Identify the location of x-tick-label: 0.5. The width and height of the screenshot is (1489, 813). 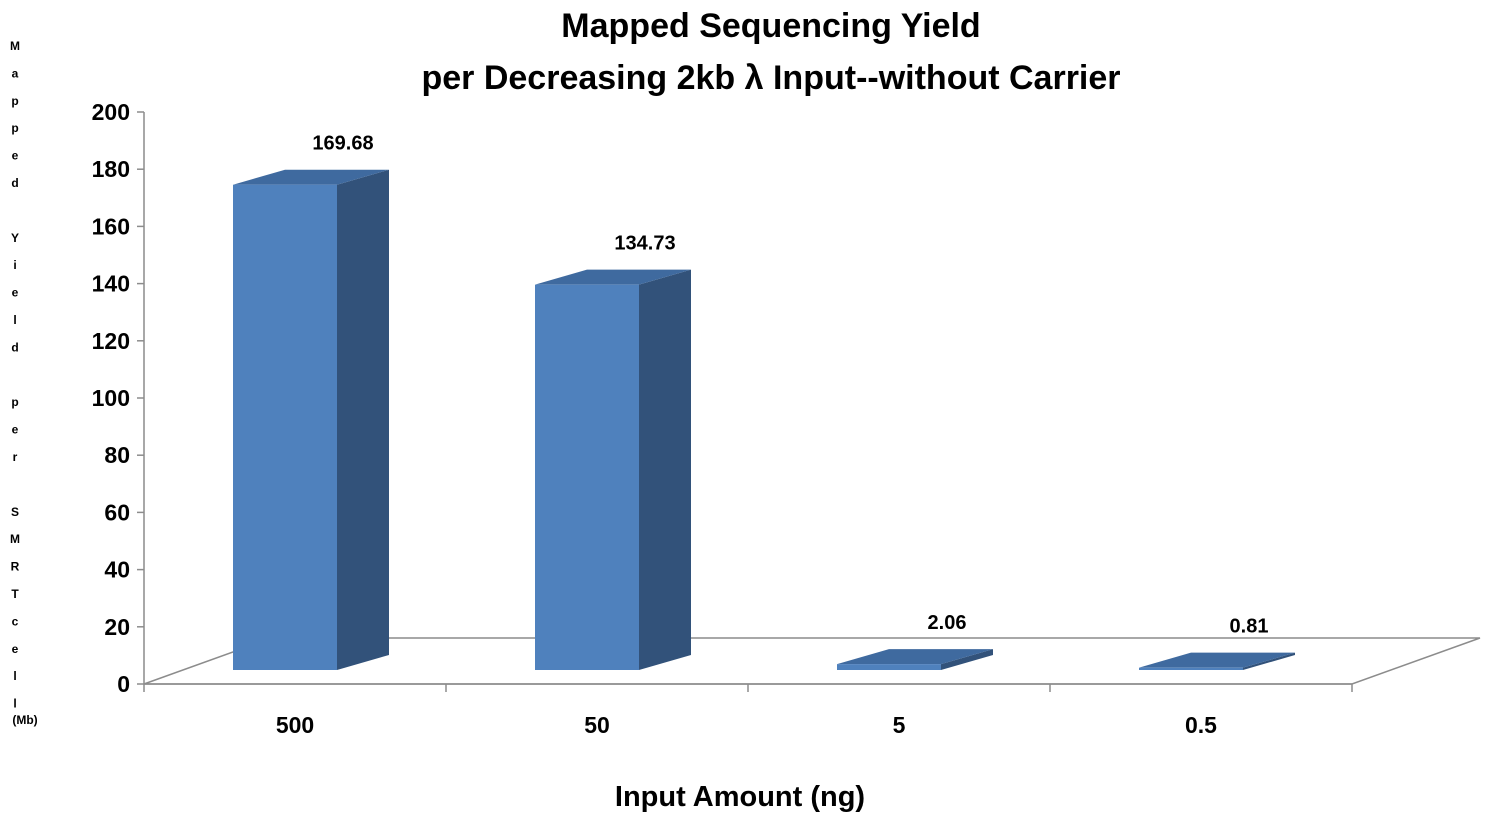
(1201, 725).